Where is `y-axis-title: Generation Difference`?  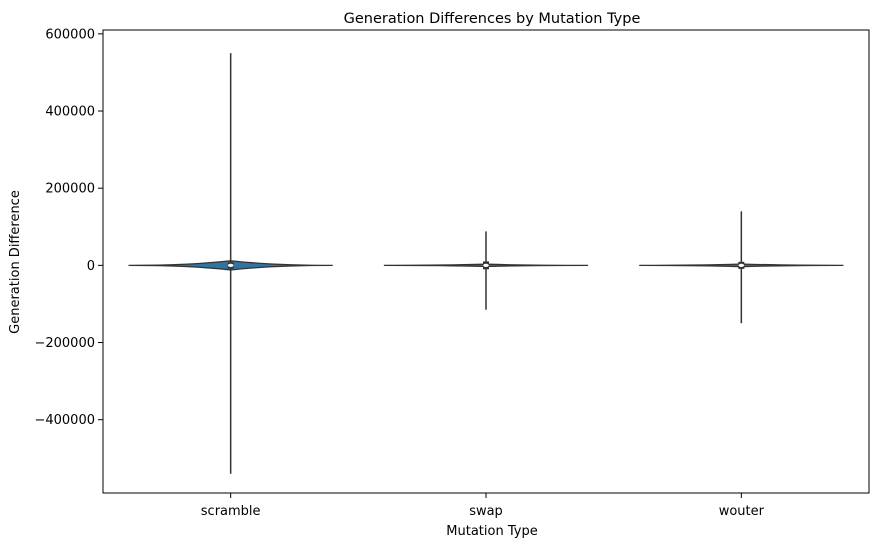
y-axis-title: Generation Difference is located at coordinates (15, 262).